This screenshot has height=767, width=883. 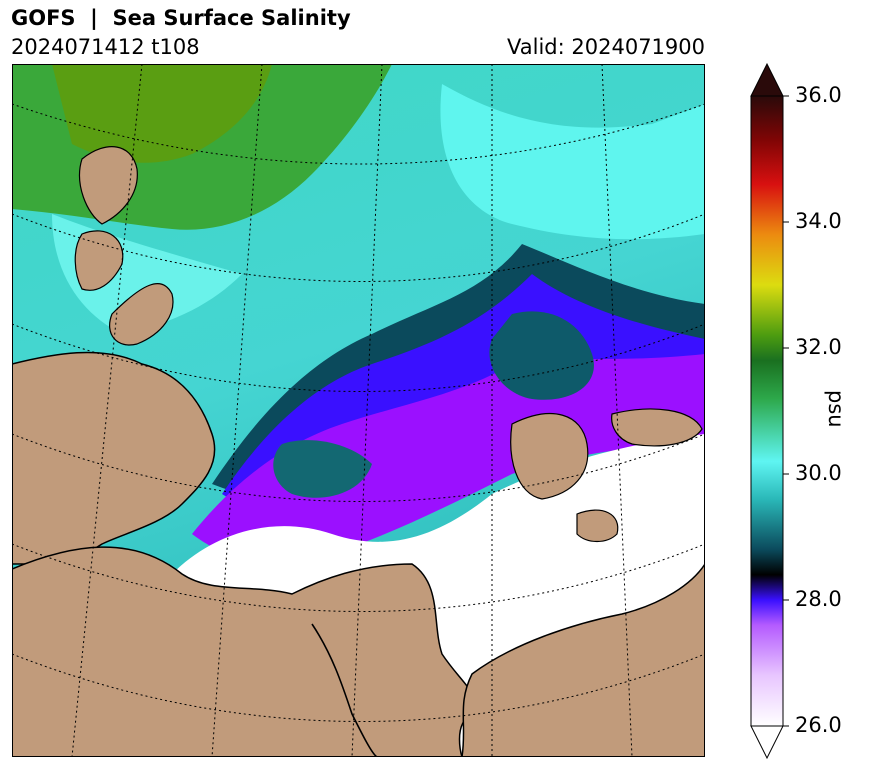 What do you see at coordinates (572, 162) in the screenshot?
I see `cyan-region` at bounding box center [572, 162].